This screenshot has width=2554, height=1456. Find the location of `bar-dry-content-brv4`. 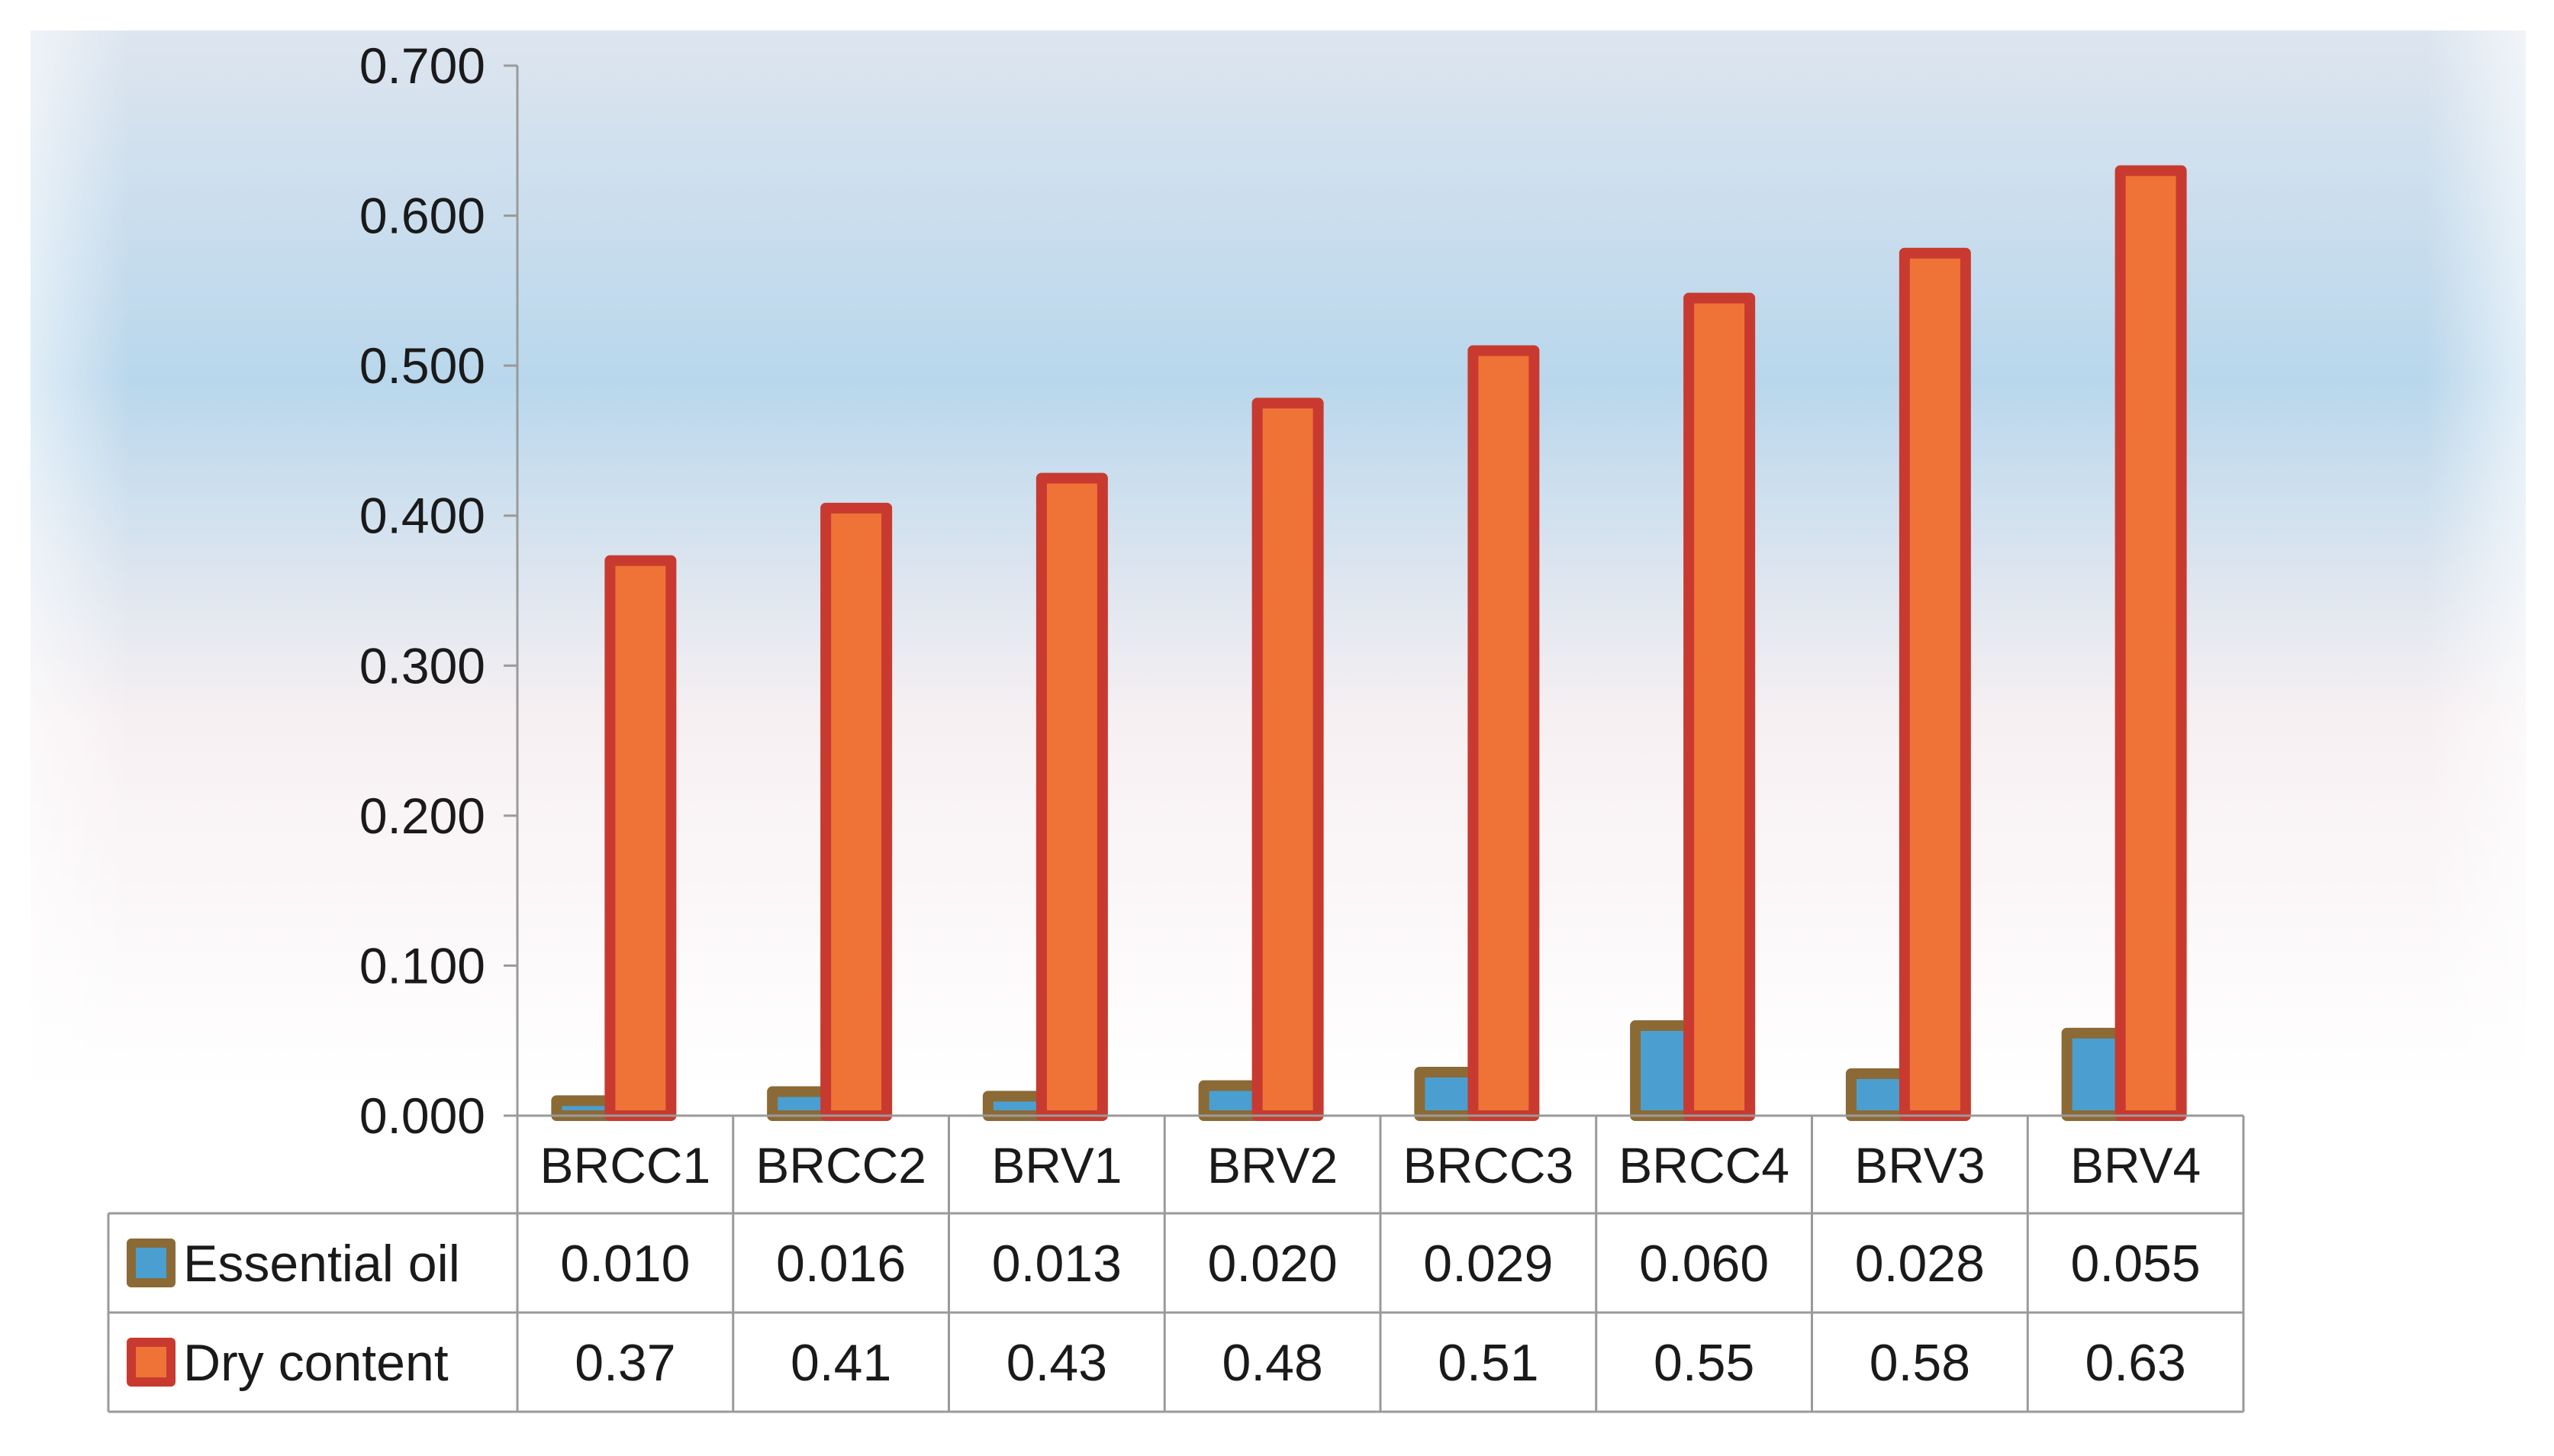

bar-dry-content-brv4 is located at coordinates (2150, 643).